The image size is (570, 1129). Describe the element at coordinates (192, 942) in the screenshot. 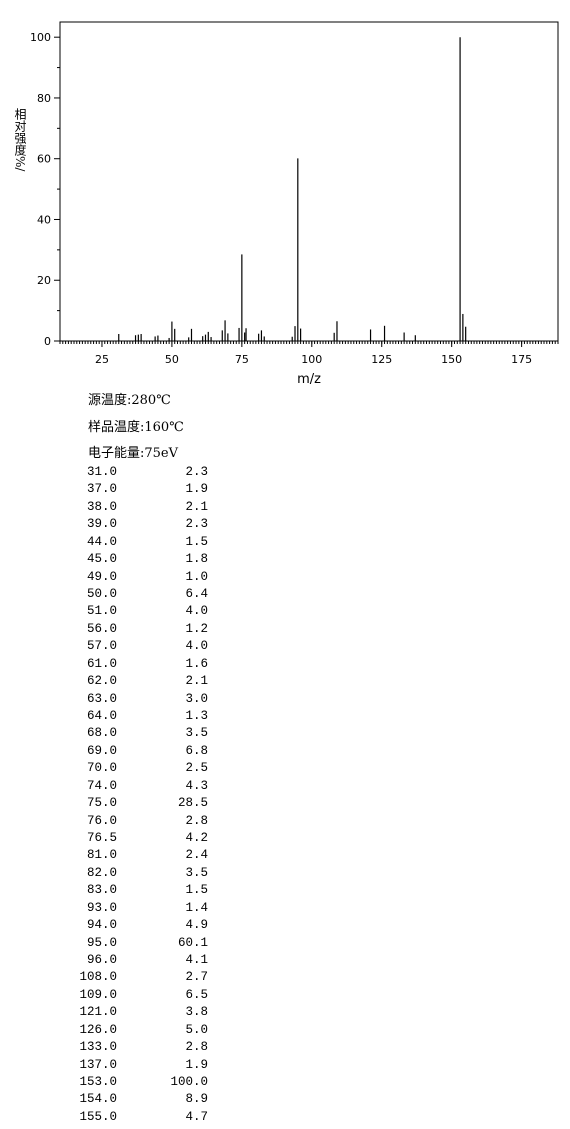

I see `intensity-cell: 60.1` at that location.